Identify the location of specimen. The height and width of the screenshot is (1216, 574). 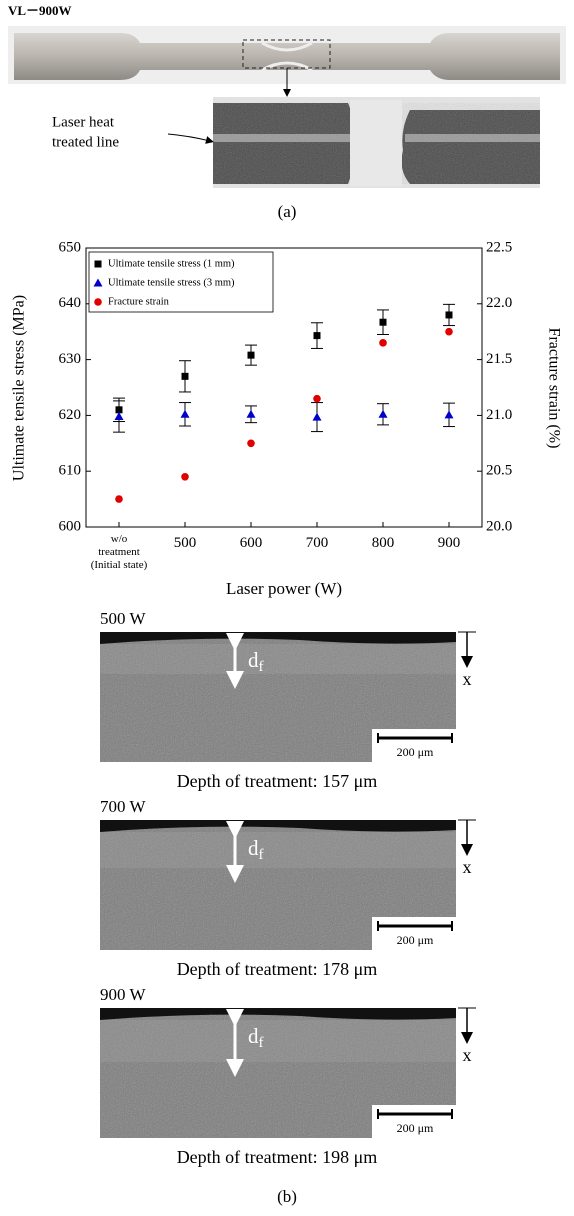
(287, 56).